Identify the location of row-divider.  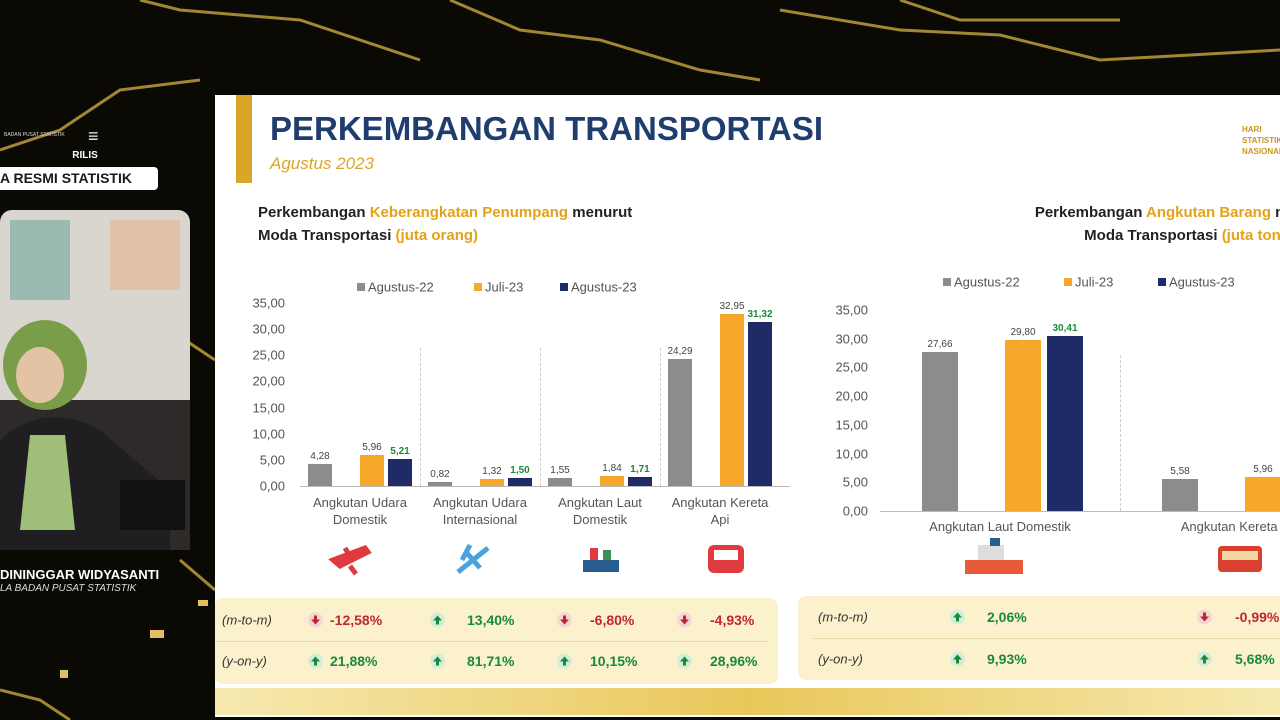
(492, 641).